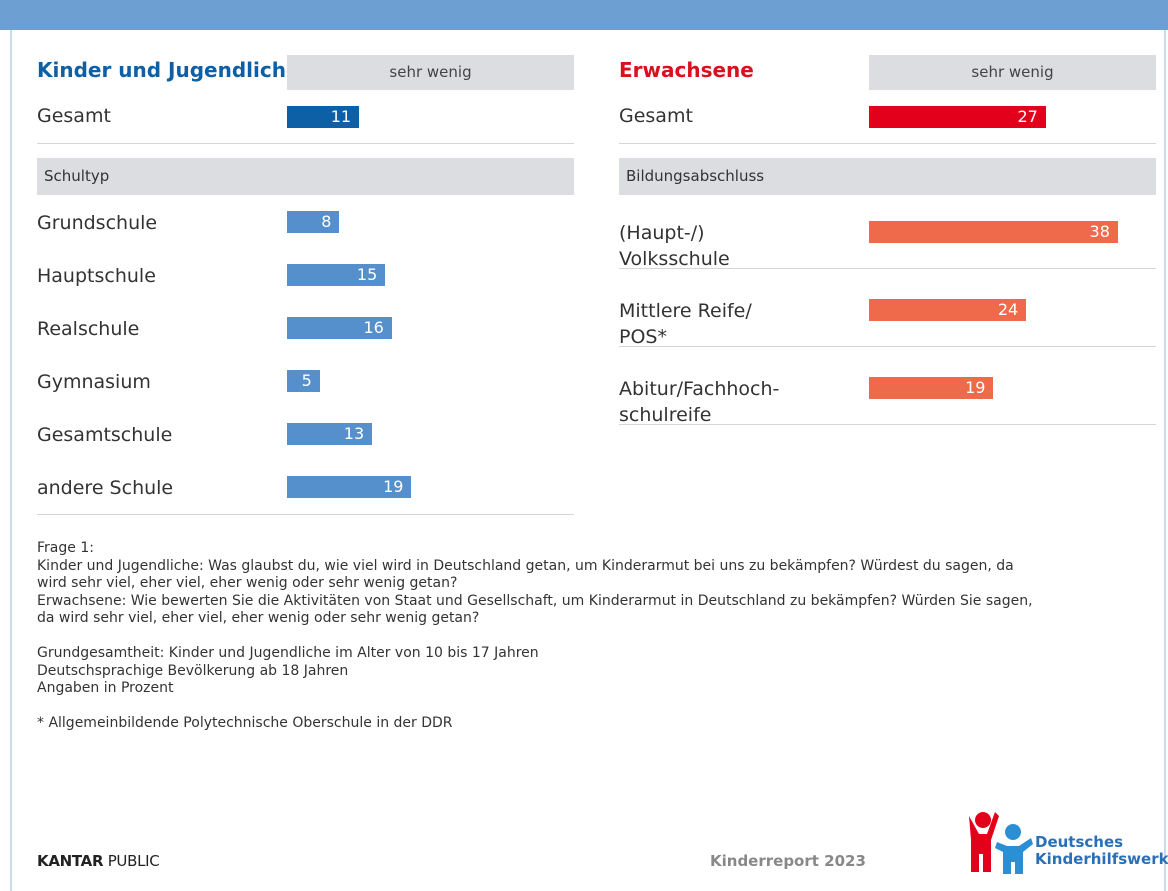 The width and height of the screenshot is (1168, 891). I want to click on bar: 16, so click(339, 328).